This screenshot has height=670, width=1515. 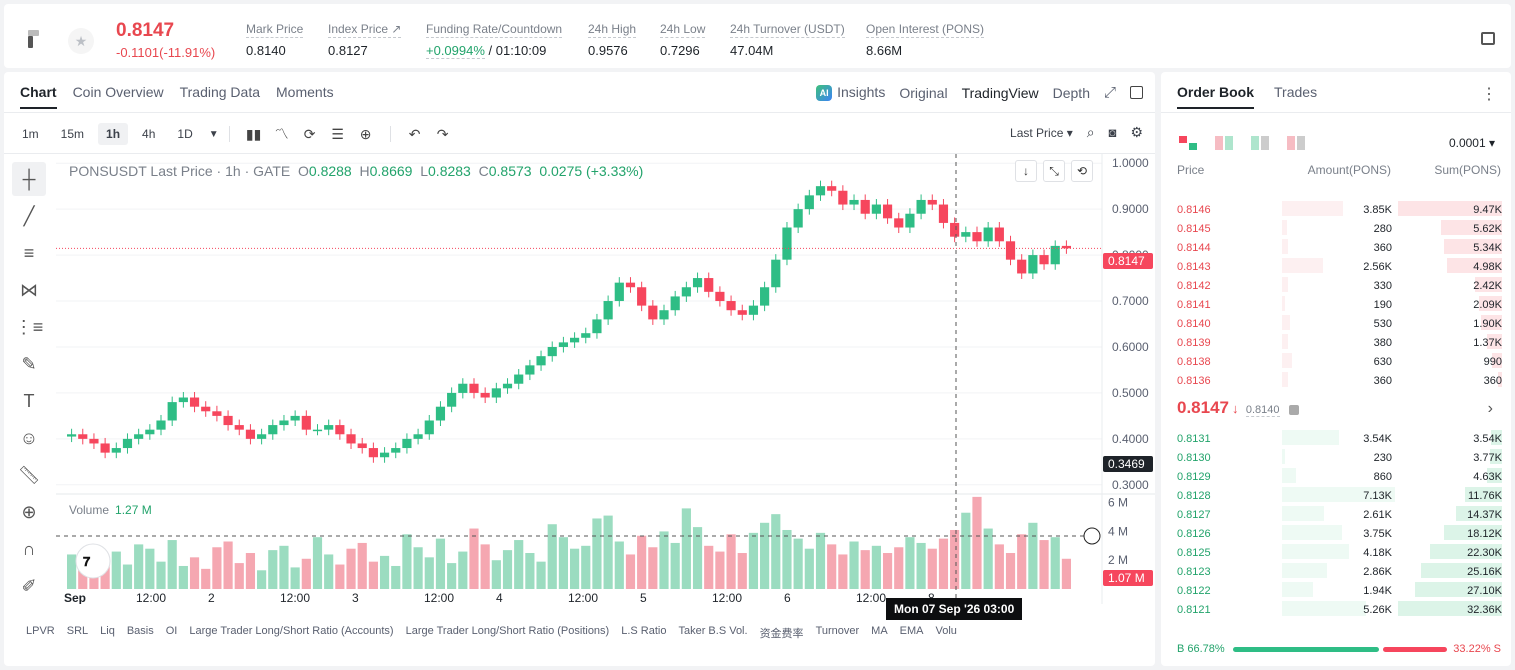 I want to click on chart-tab-chart: Chart, so click(x=38, y=96).